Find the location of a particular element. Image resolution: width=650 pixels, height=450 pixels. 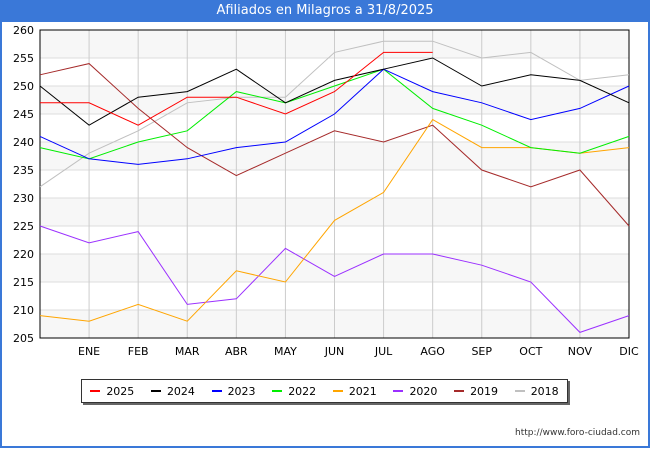

legend-label: 2022 is located at coordinates (302, 391).